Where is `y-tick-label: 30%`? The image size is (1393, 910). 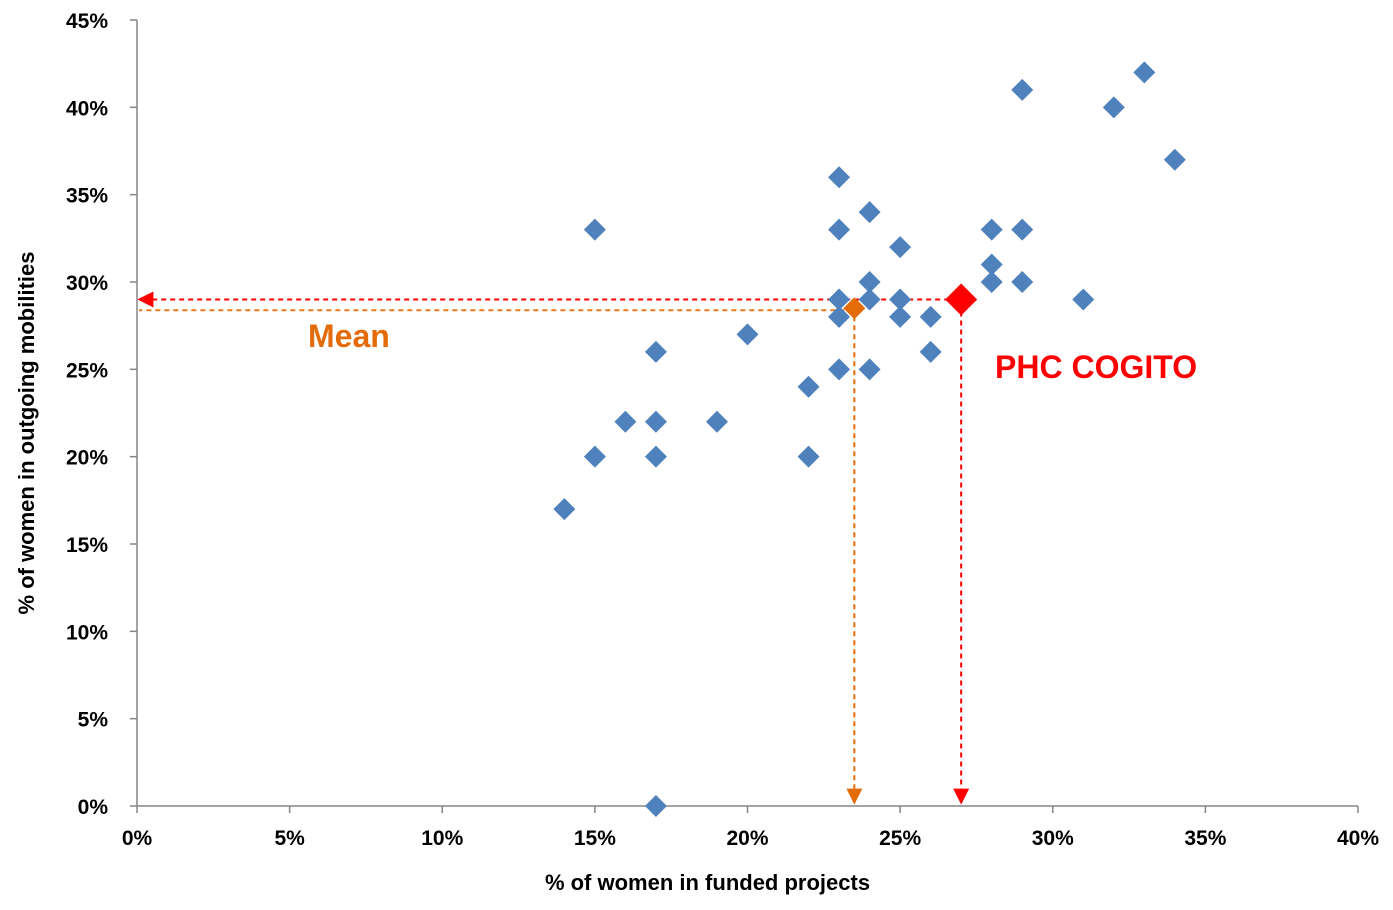
y-tick-label: 30% is located at coordinates (87, 283).